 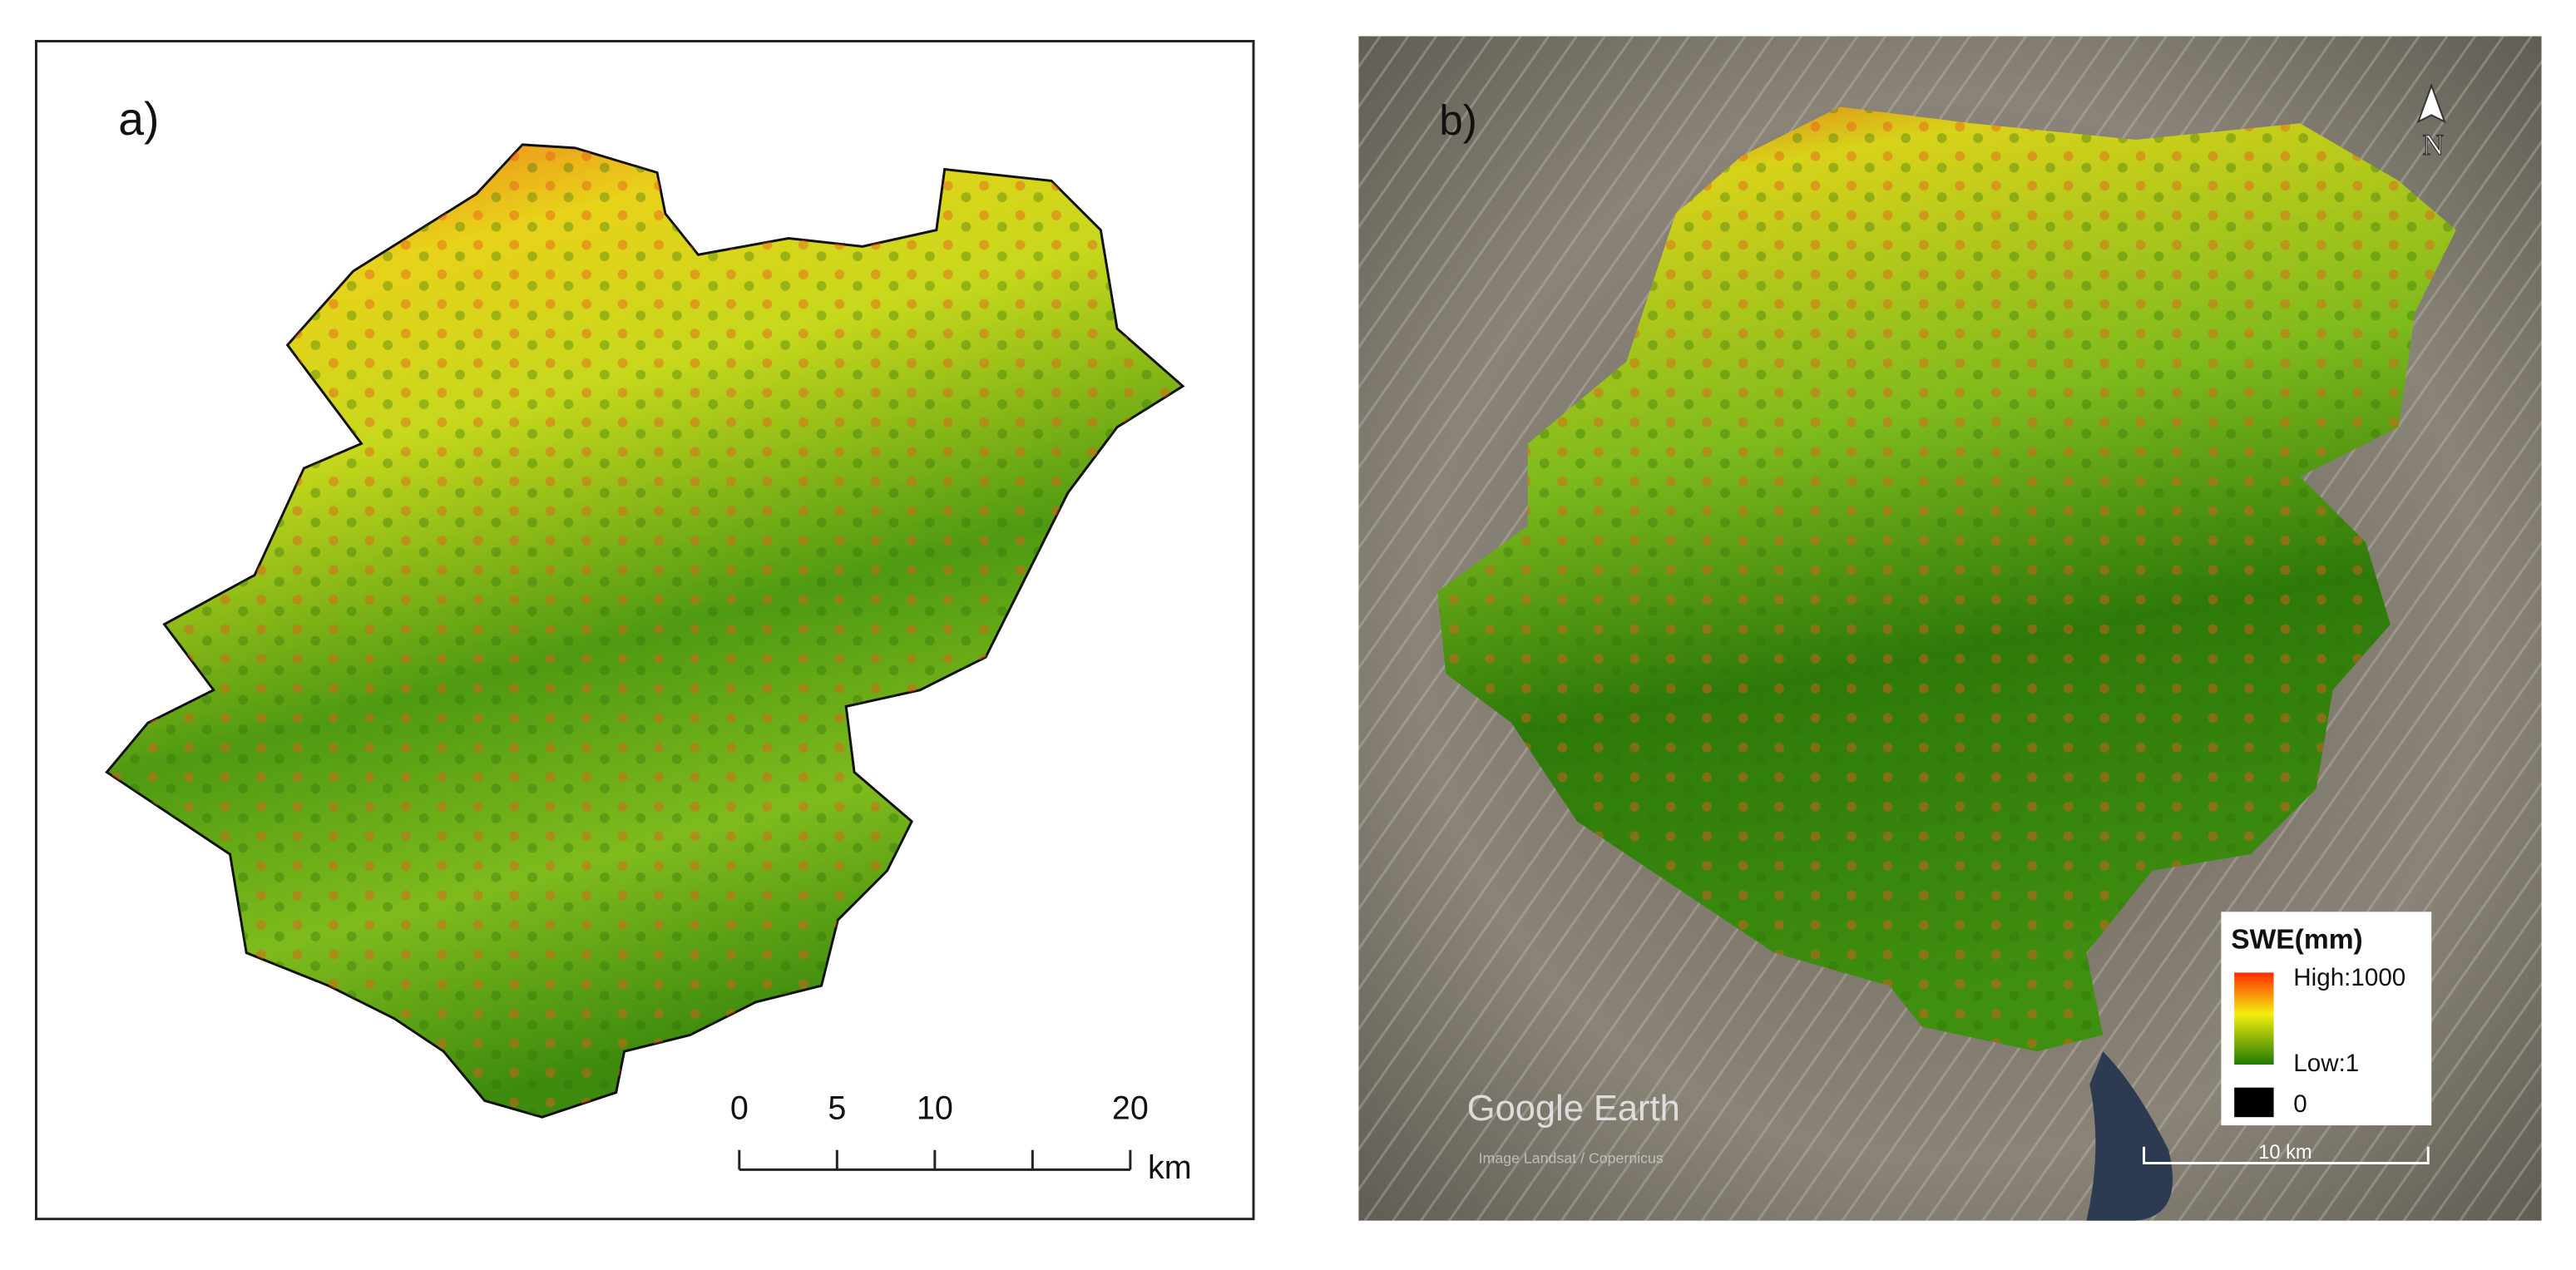 What do you see at coordinates (1458, 120) in the screenshot?
I see `panel-label: b)` at bounding box center [1458, 120].